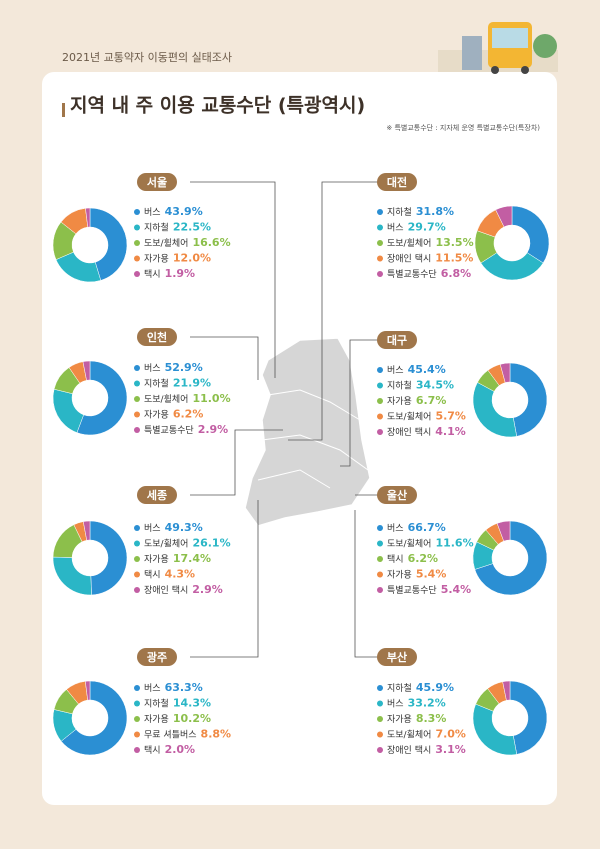  I want to click on value-label: 6.2%, so click(423, 558).